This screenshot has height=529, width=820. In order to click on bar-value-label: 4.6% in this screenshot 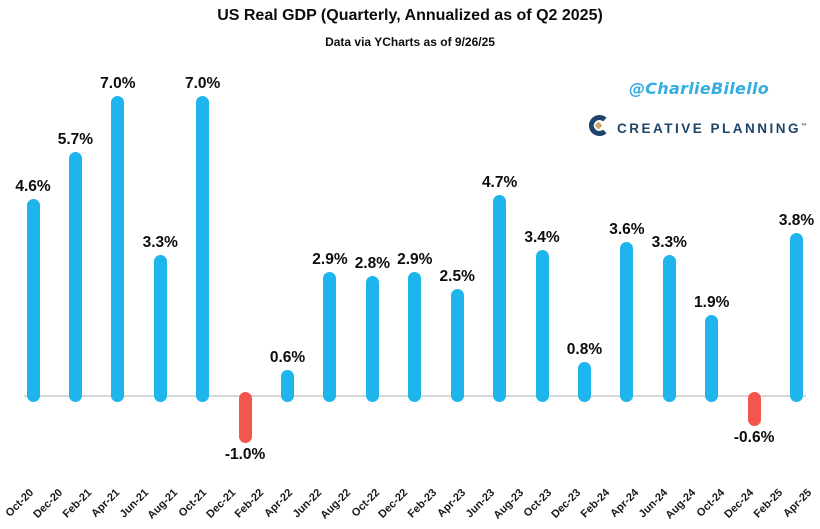, I will do `click(33, 187)`.